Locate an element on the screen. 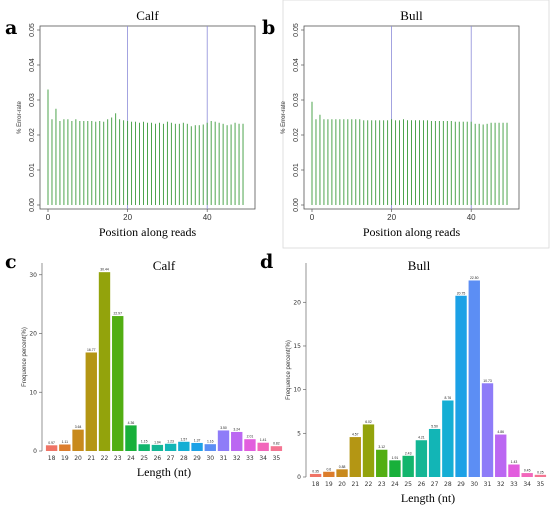 This screenshot has width=550, height=516. bar-value-label: 5.50 is located at coordinates (434, 426).